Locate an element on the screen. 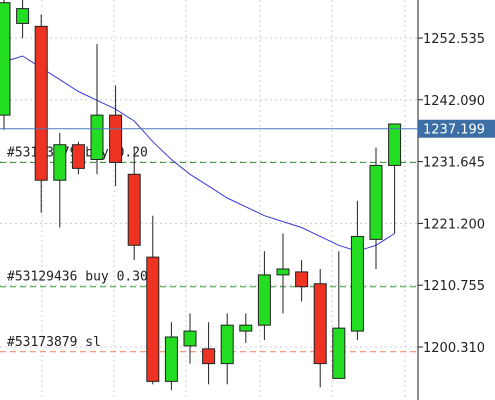 The height and width of the screenshot is (400, 495). current-price-label: 1237.199 is located at coordinates (454, 130).